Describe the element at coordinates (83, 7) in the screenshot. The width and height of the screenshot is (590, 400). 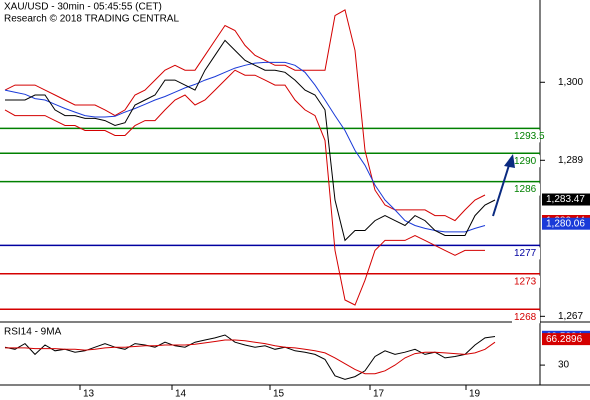
I see `chart-title: XAU/USD - 30min - 05:45:55 (CET)` at that location.